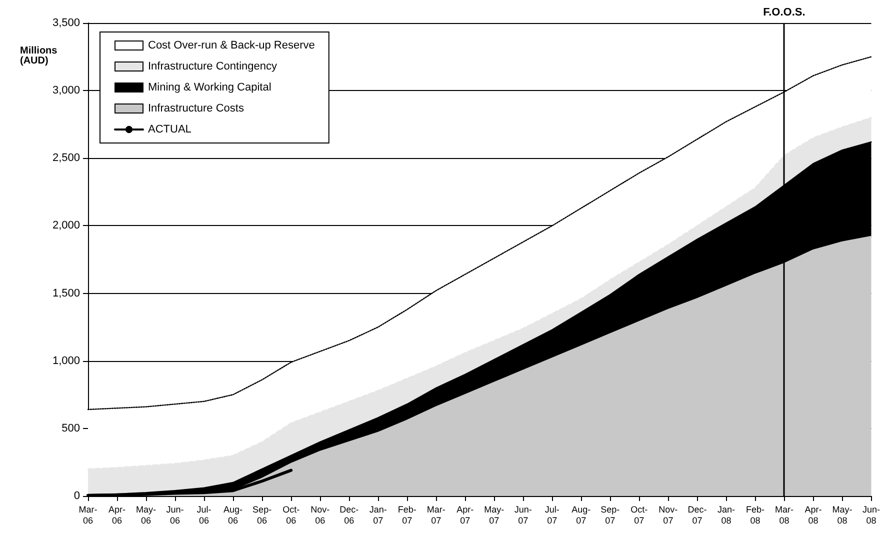 The width and height of the screenshot is (891, 538). What do you see at coordinates (436, 515) in the screenshot?
I see `x-tick-label: Mar-07` at bounding box center [436, 515].